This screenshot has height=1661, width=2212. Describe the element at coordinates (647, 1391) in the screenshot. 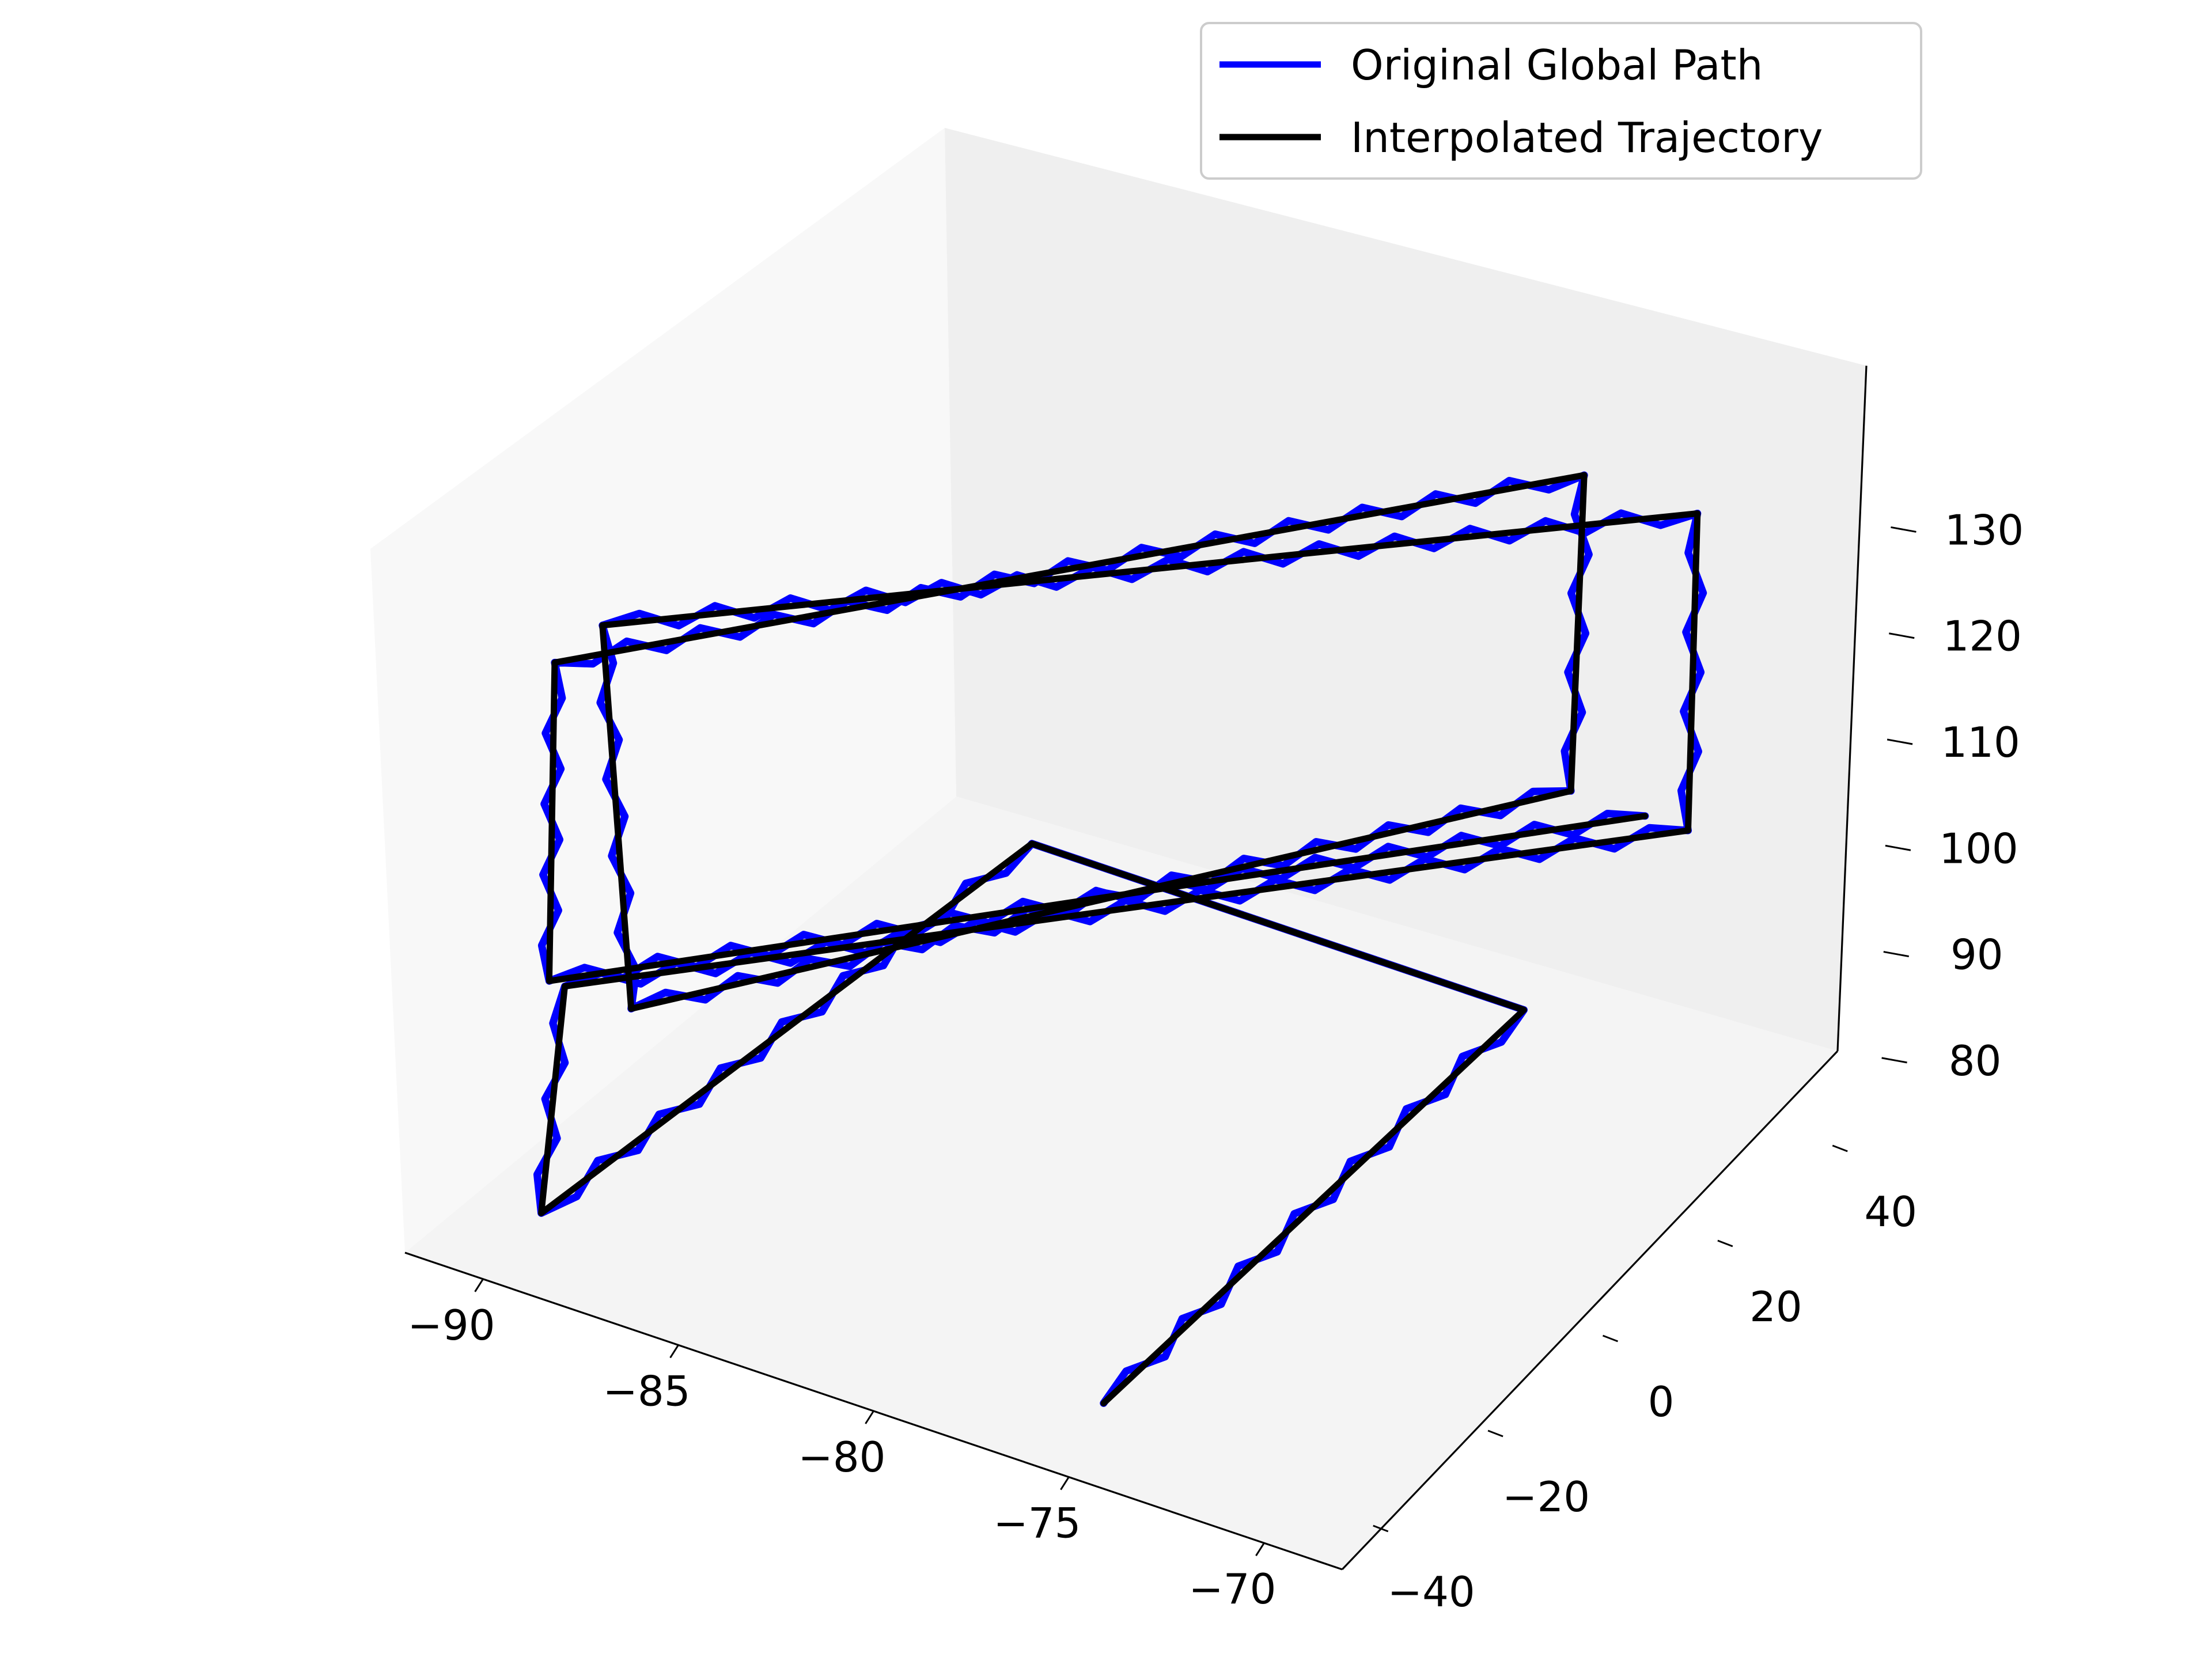

I see `x-tick-label: −85` at that location.